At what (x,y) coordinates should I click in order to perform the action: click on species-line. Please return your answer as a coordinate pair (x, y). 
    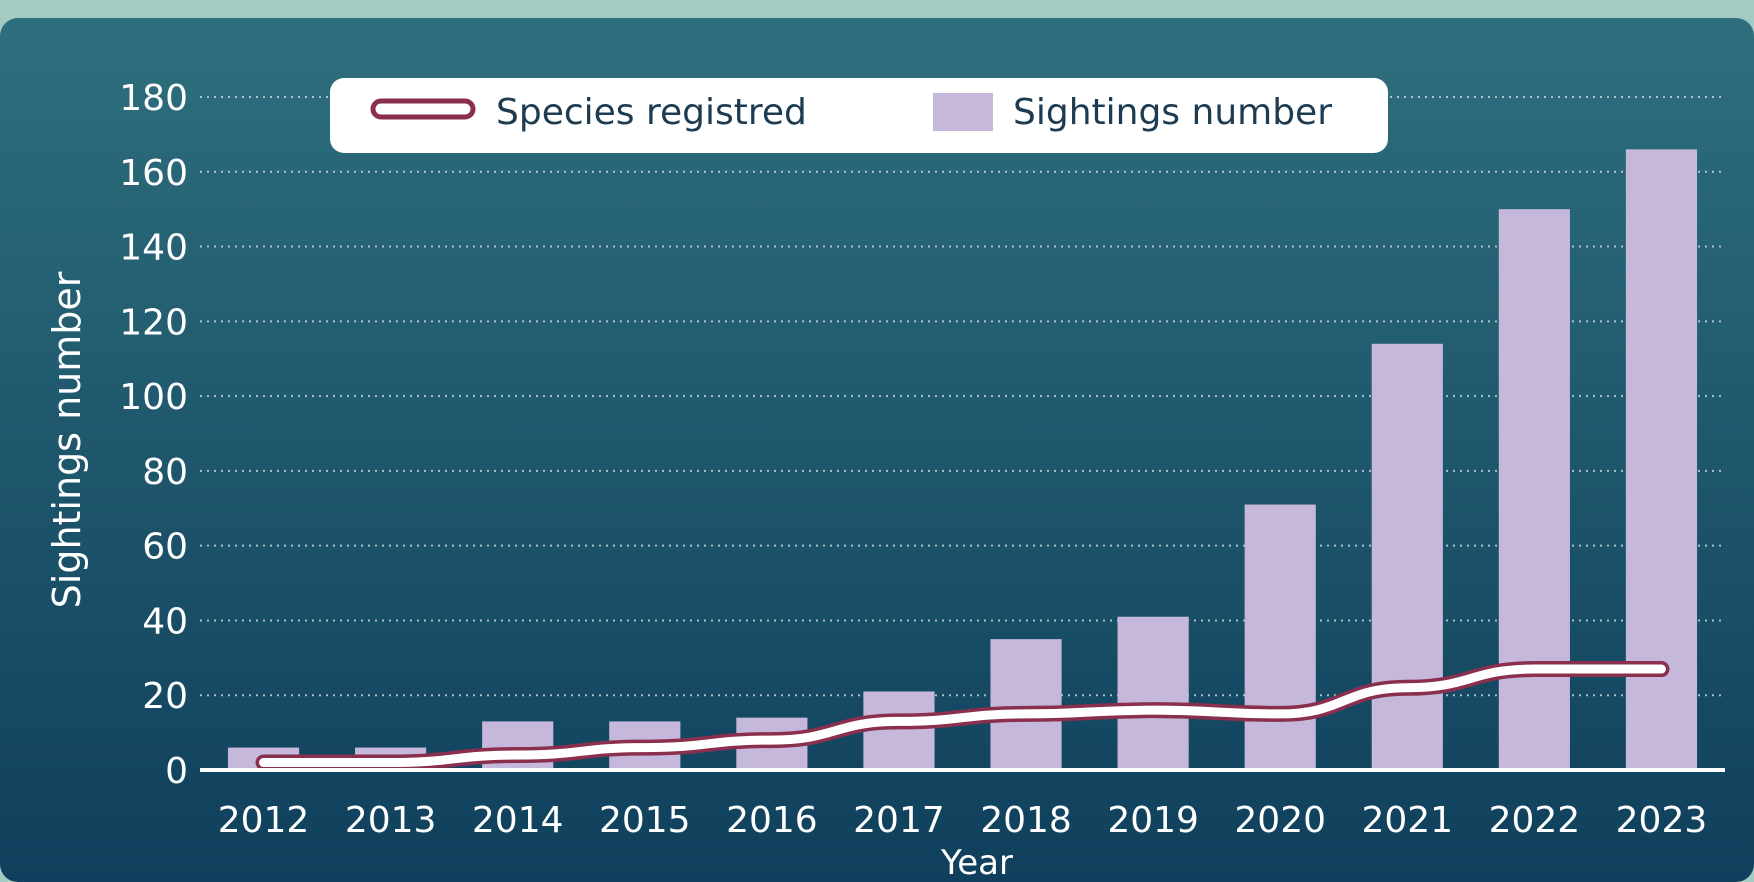
    Looking at the image, I should click on (962, 716).